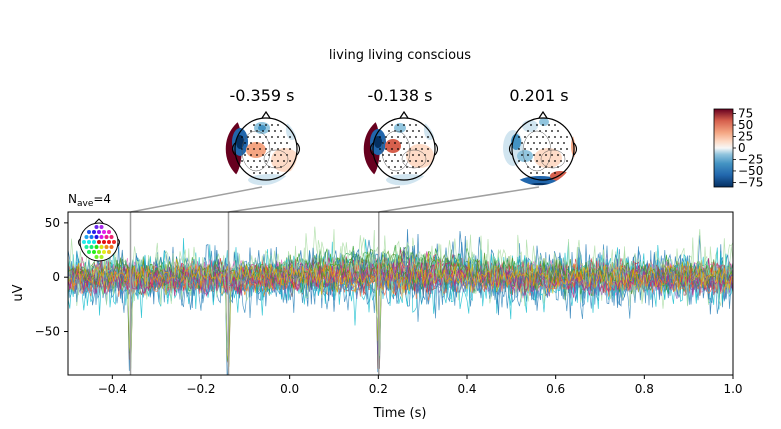 This screenshot has height=429, width=781. Describe the element at coordinates (750, 171) in the screenshot. I see `colorbar-tick-label: −50` at that location.